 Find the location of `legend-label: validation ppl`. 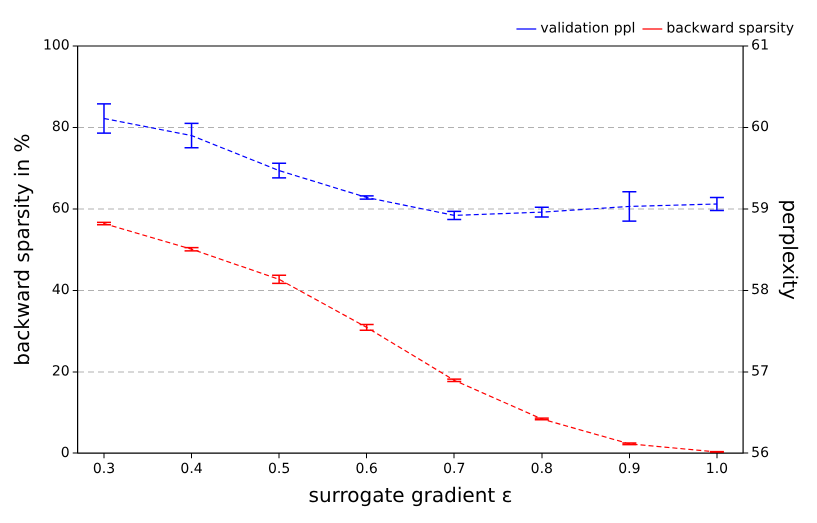

legend-label: validation ppl is located at coordinates (588, 28).